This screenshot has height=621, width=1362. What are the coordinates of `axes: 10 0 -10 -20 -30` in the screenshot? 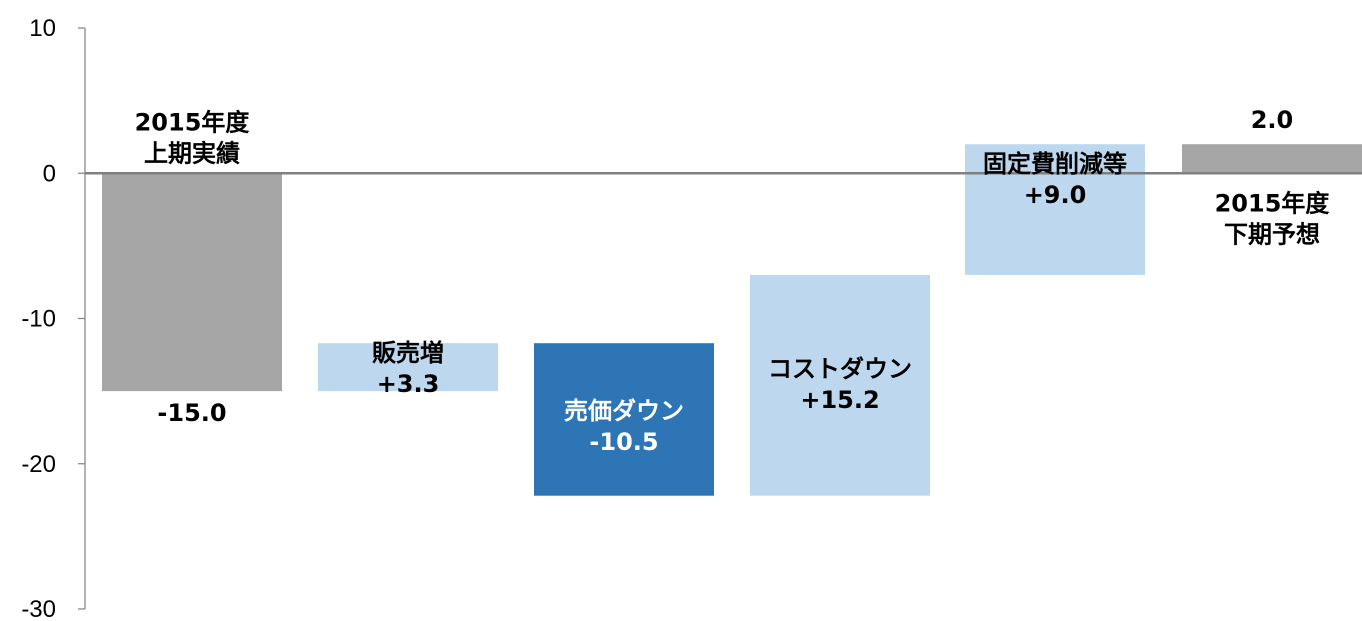 It's located at (53, 318).